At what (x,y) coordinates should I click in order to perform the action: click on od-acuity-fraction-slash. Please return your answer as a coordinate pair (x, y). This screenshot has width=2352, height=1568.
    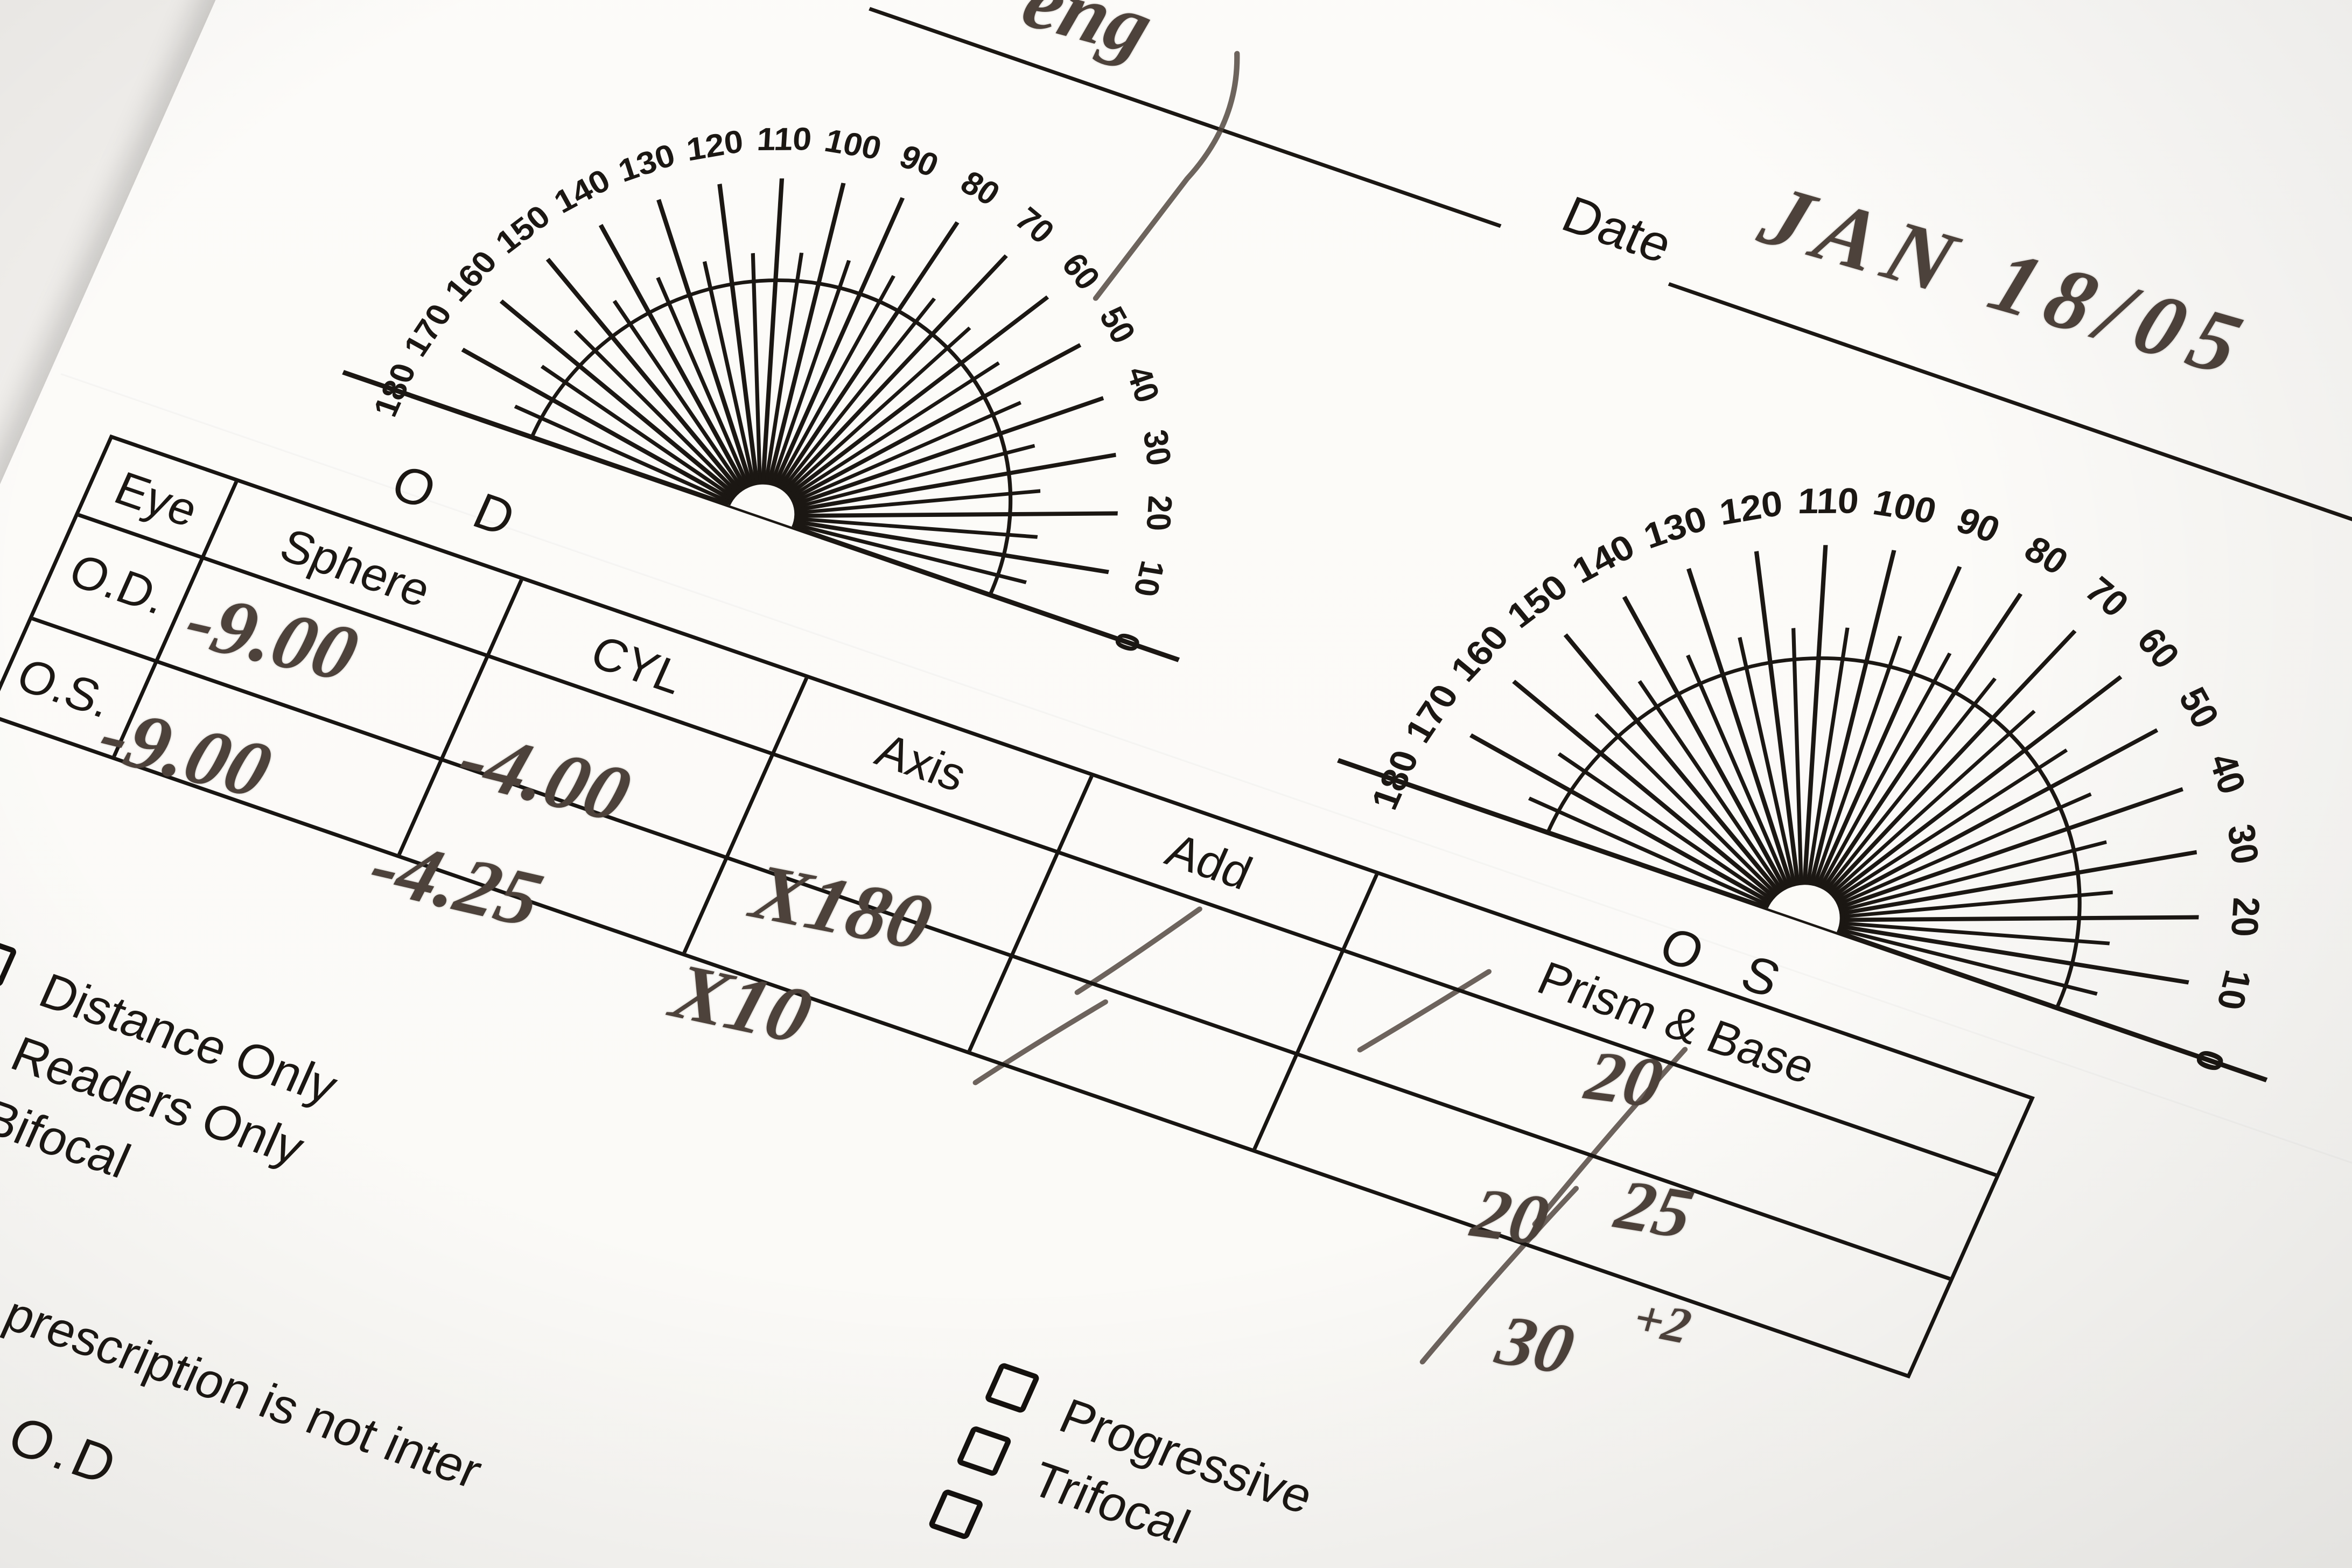
    Looking at the image, I should click on (1610, 1137).